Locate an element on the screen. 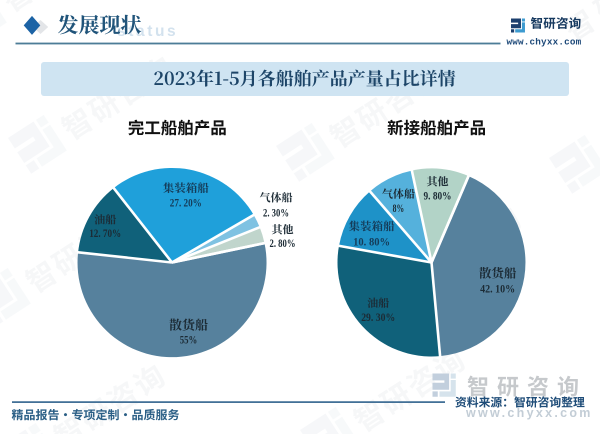  svg-text: 10. 80% is located at coordinates (371, 242).